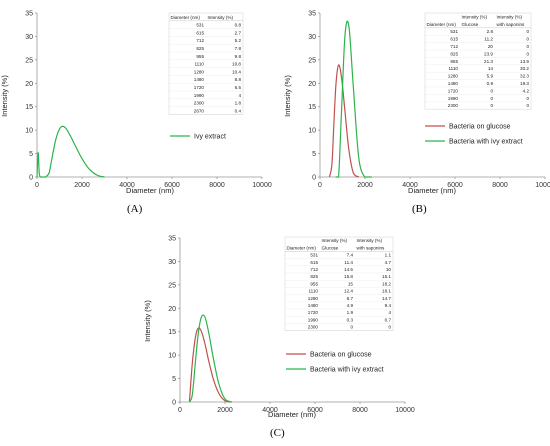 This screenshot has width=550, height=446. I want to click on table-cell: 20, so click(491, 46).